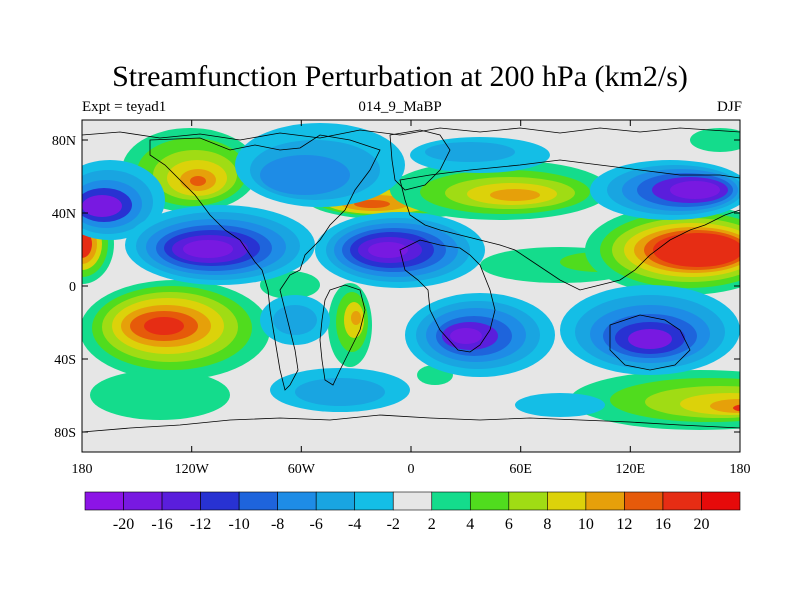 Image resolution: width=800 pixels, height=600 pixels. What do you see at coordinates (432, 524) in the screenshot?
I see `colorbar-label: 2` at bounding box center [432, 524].